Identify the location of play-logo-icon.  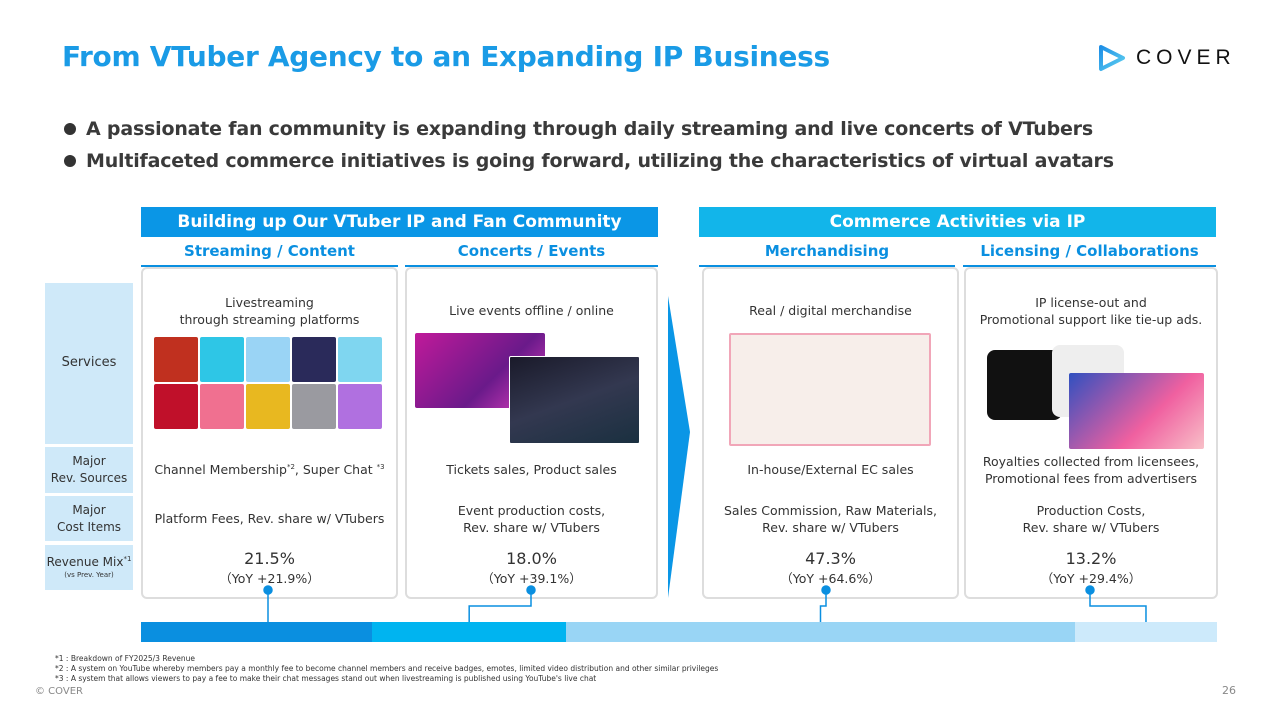
(1112, 58).